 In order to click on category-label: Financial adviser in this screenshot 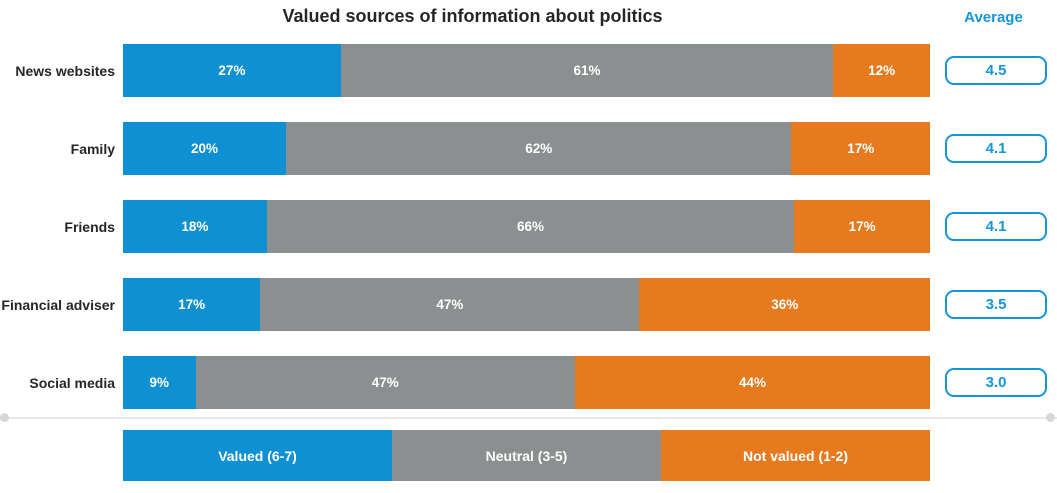, I will do `click(58, 304)`.